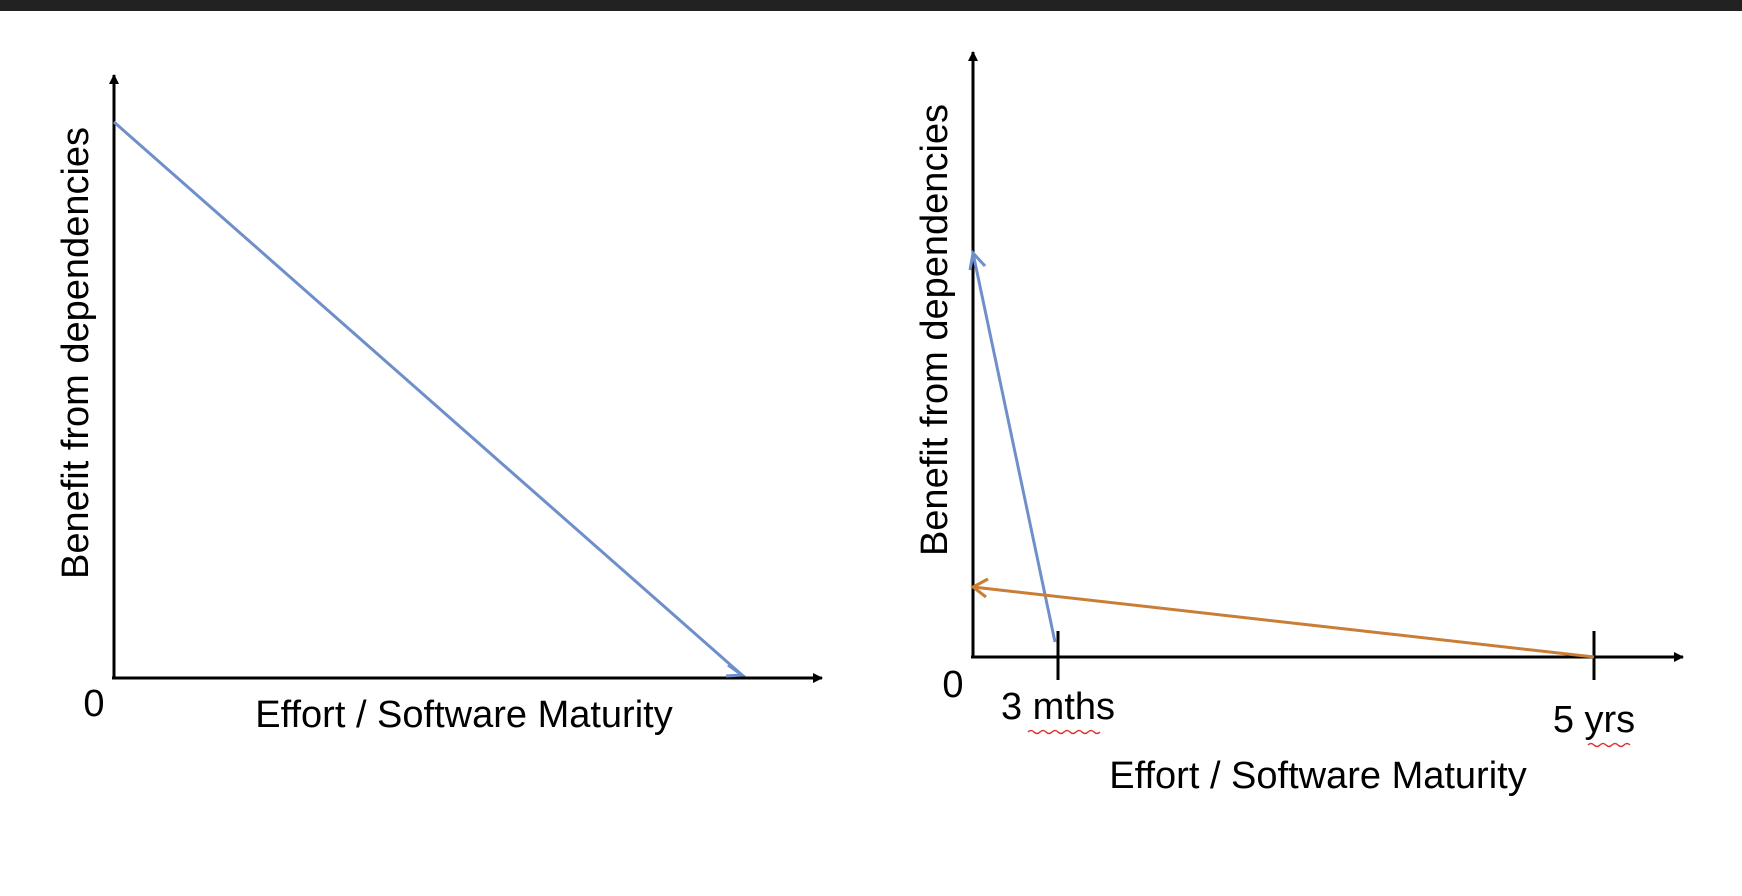 Image resolution: width=1742 pixels, height=896 pixels. I want to click on top-bar, so click(871, 5).